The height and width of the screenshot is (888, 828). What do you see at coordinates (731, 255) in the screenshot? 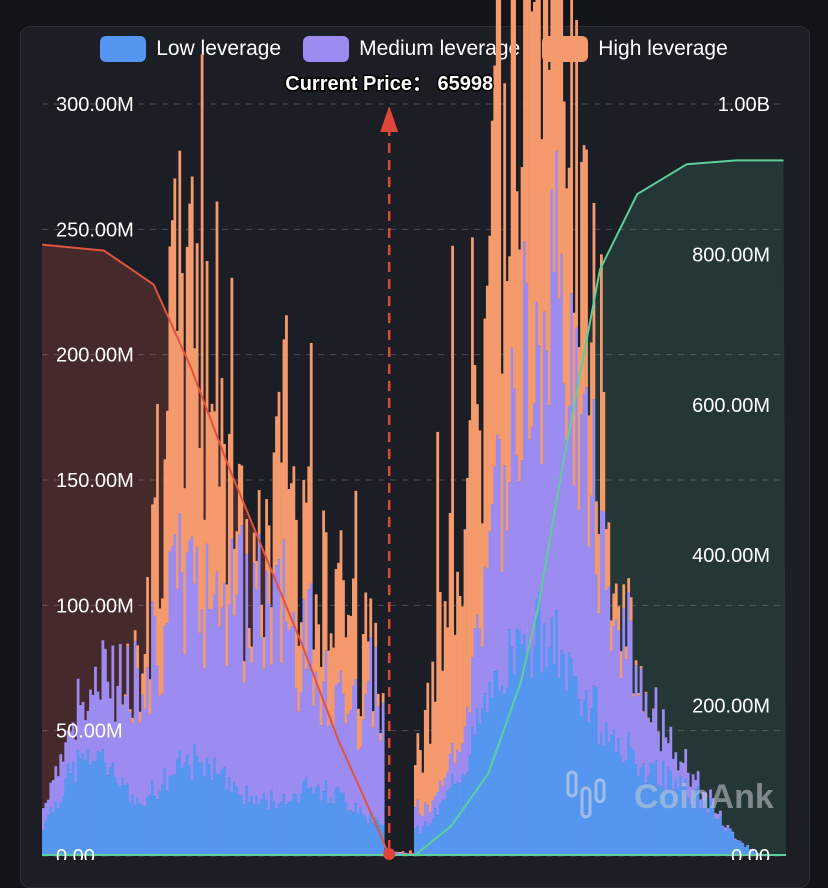
I see `y-right-tick: 800.00M` at bounding box center [731, 255].